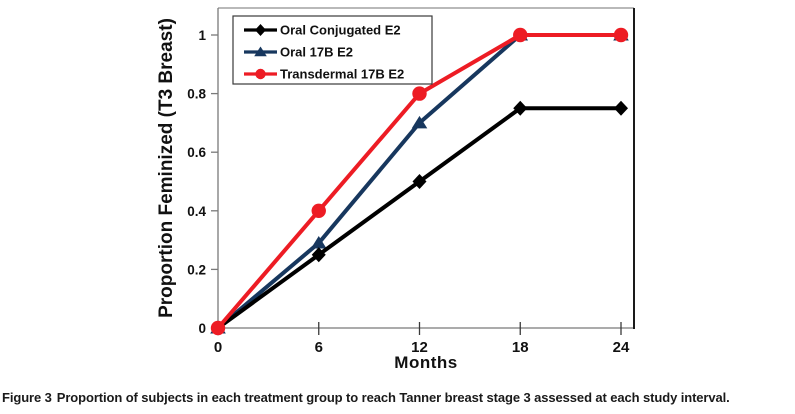  I want to click on x-tick-label: 12, so click(419, 347).